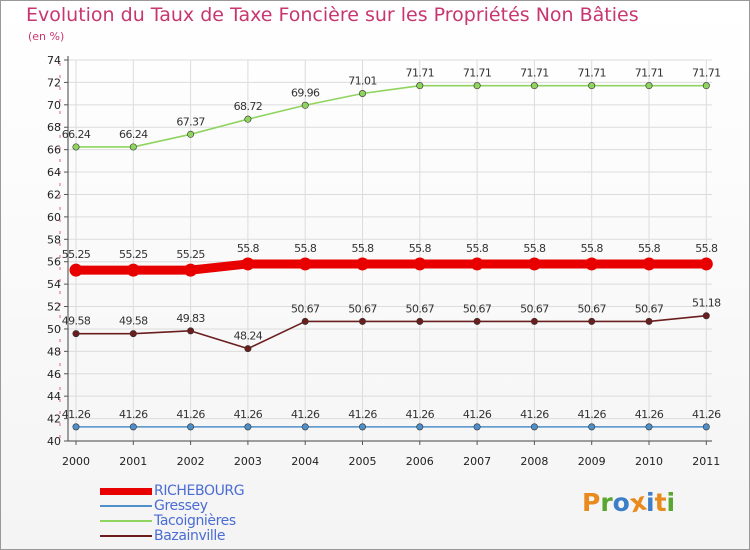  Describe the element at coordinates (54, 60) in the screenshot. I see `y-tick-label: 74` at that location.